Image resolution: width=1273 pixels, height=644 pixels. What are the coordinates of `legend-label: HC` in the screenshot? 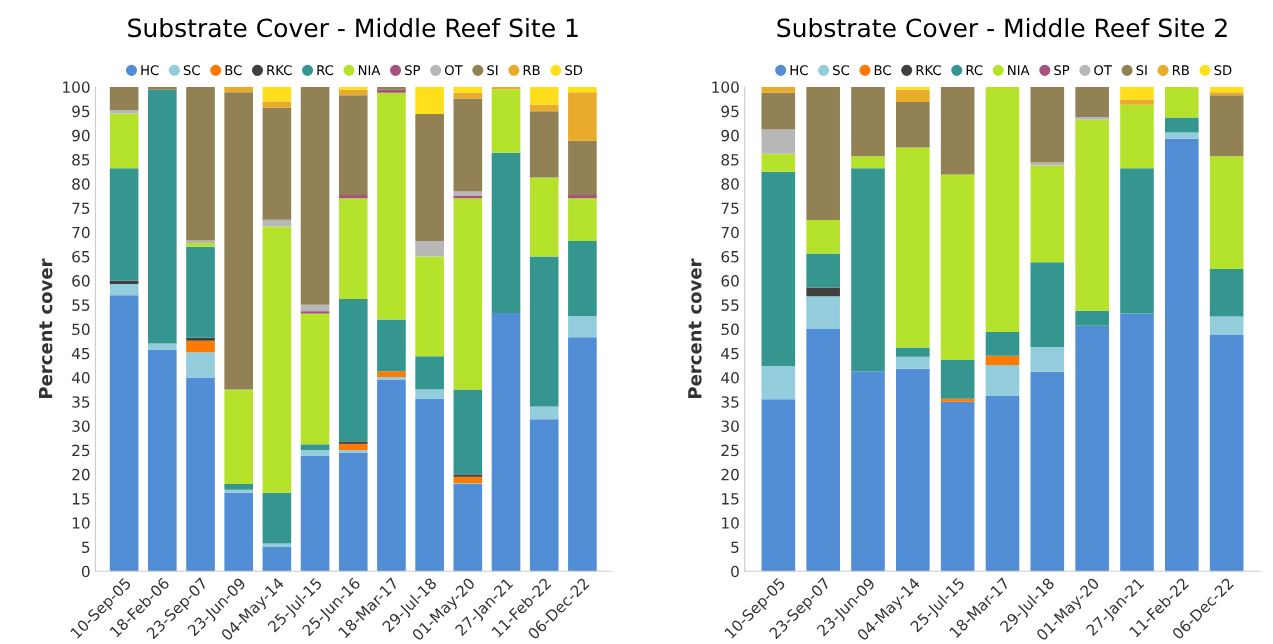 It's located at (150, 70).